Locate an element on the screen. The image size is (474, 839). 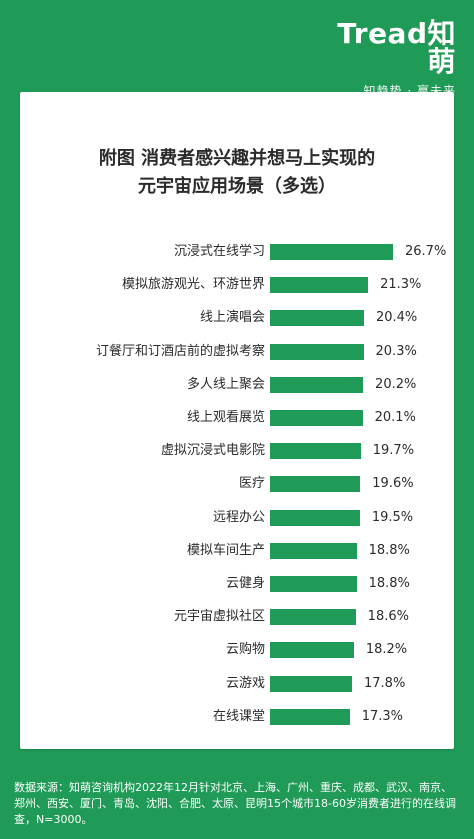
category-label: 虚拟沉浸式电影院 is located at coordinates (212, 451).